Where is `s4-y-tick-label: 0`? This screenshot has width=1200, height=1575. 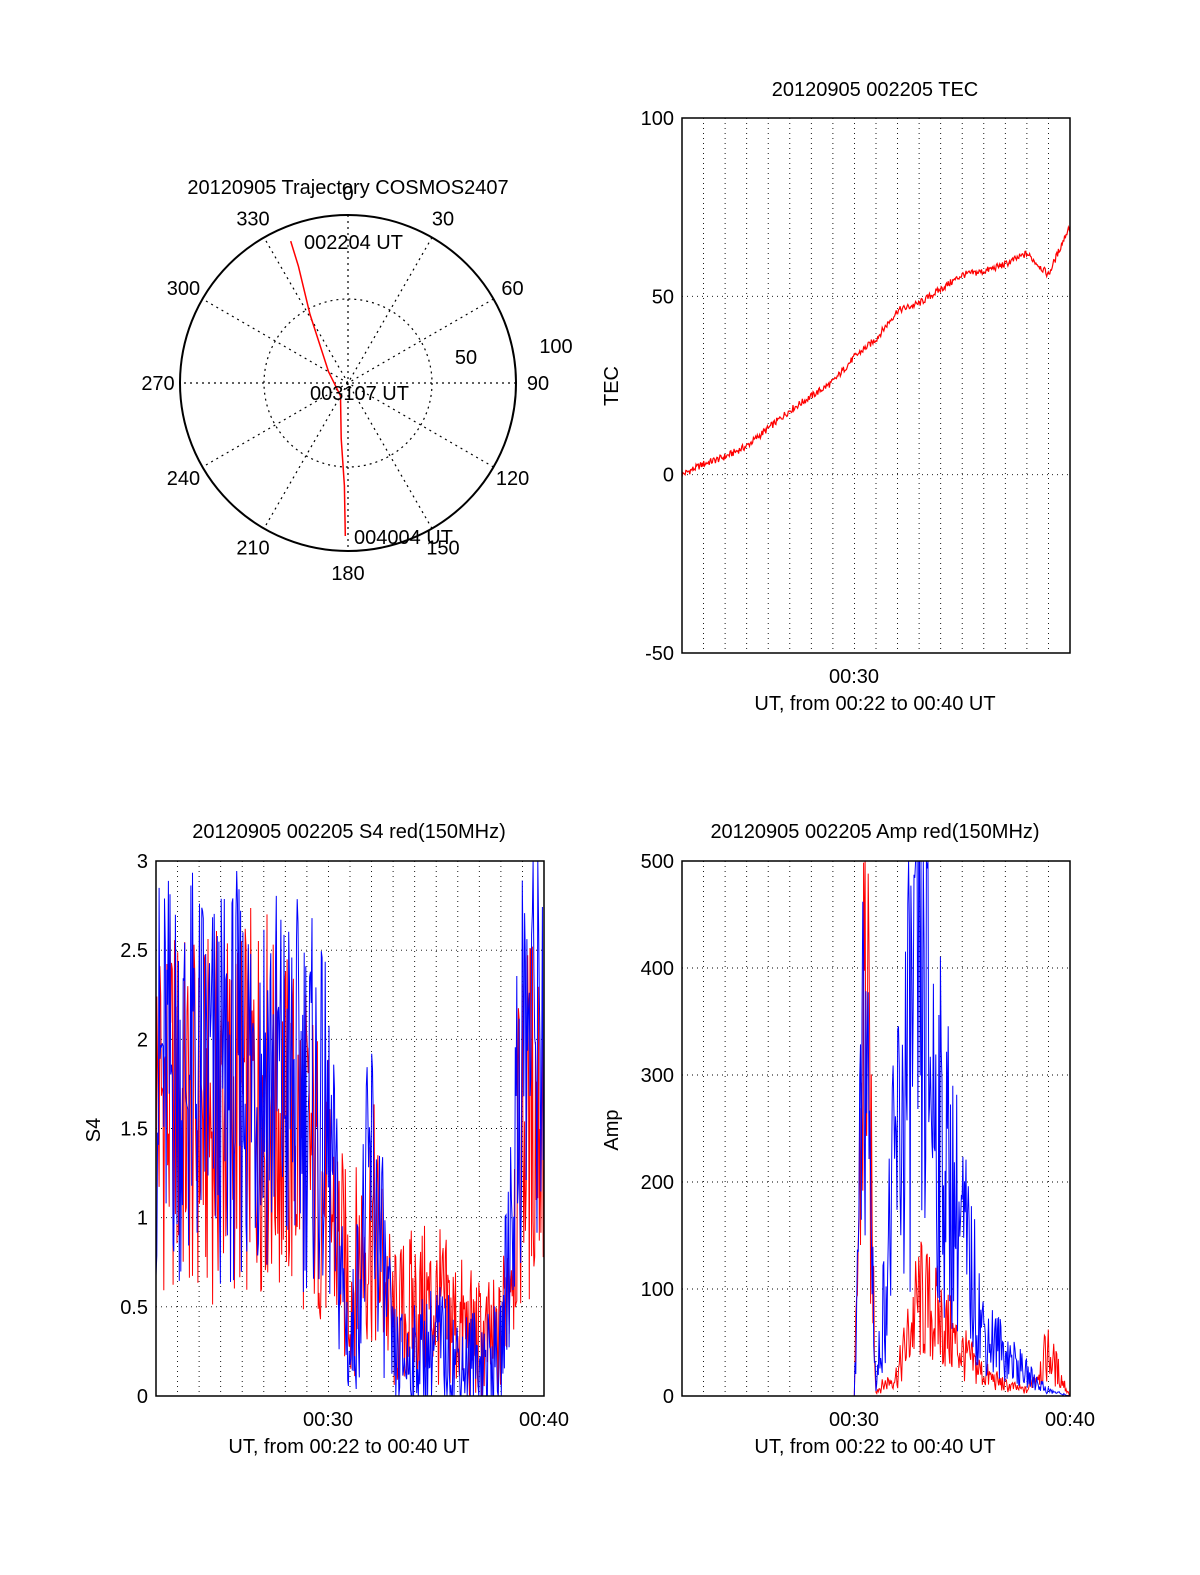
s4-y-tick-label: 0 is located at coordinates (142, 1397).